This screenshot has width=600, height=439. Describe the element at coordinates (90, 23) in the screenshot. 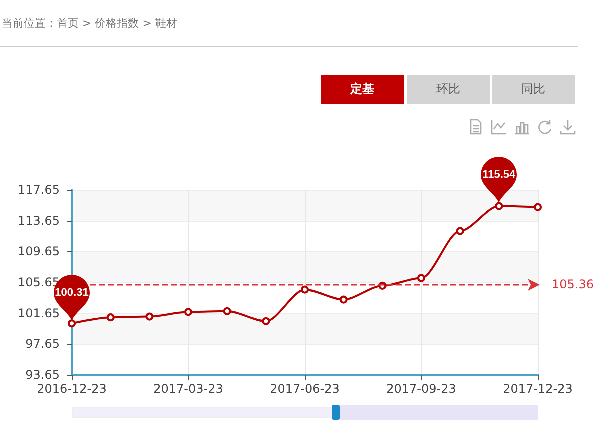

I see `text: 当前位置：首页 > 价格指数 > 鞋材` at that location.